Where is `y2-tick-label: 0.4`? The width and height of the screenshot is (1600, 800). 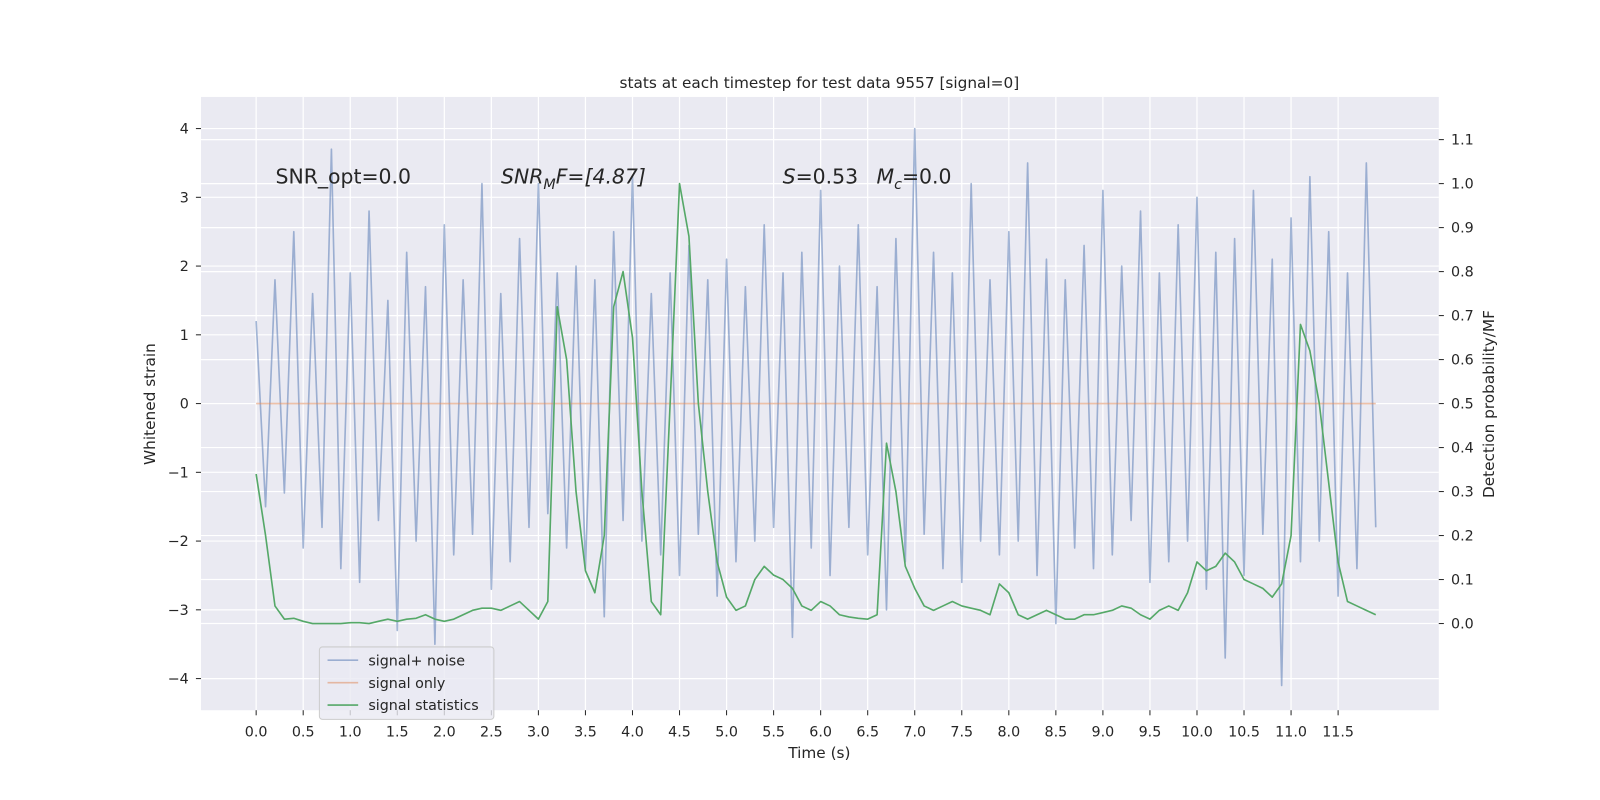 y2-tick-label: 0.4 is located at coordinates (1462, 449).